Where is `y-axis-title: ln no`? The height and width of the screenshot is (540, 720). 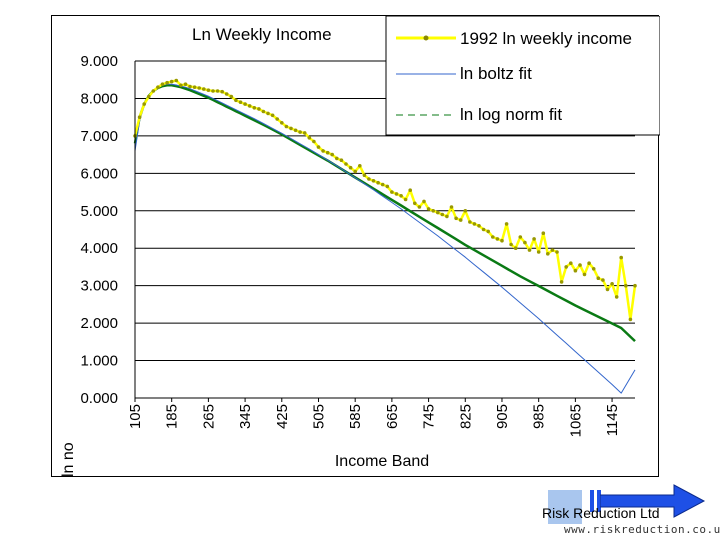
y-axis-title: ln no is located at coordinates (68, 459).